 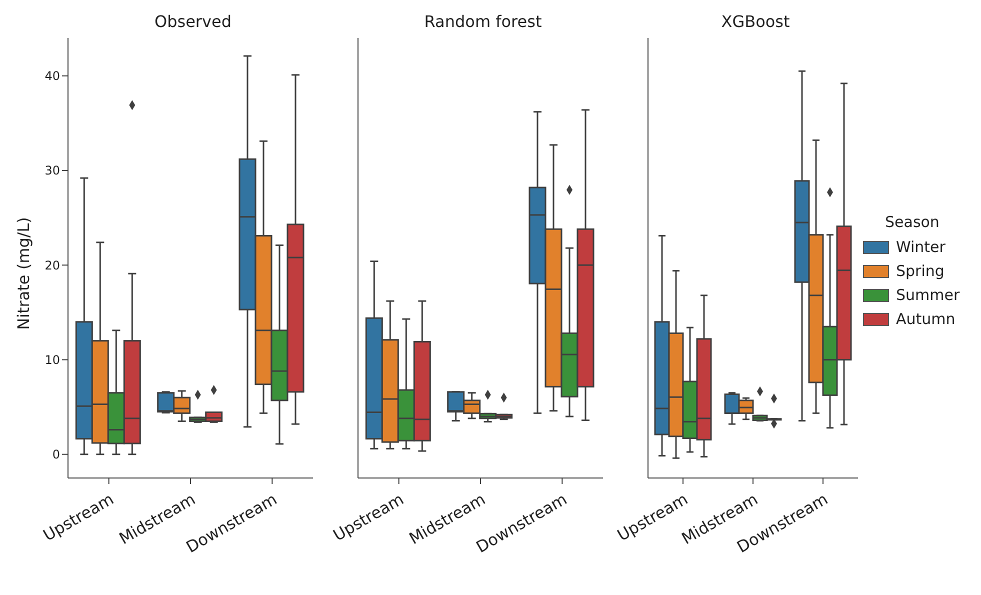 What do you see at coordinates (52, 265) in the screenshot?
I see `y-tick-label: 20` at bounding box center [52, 265].